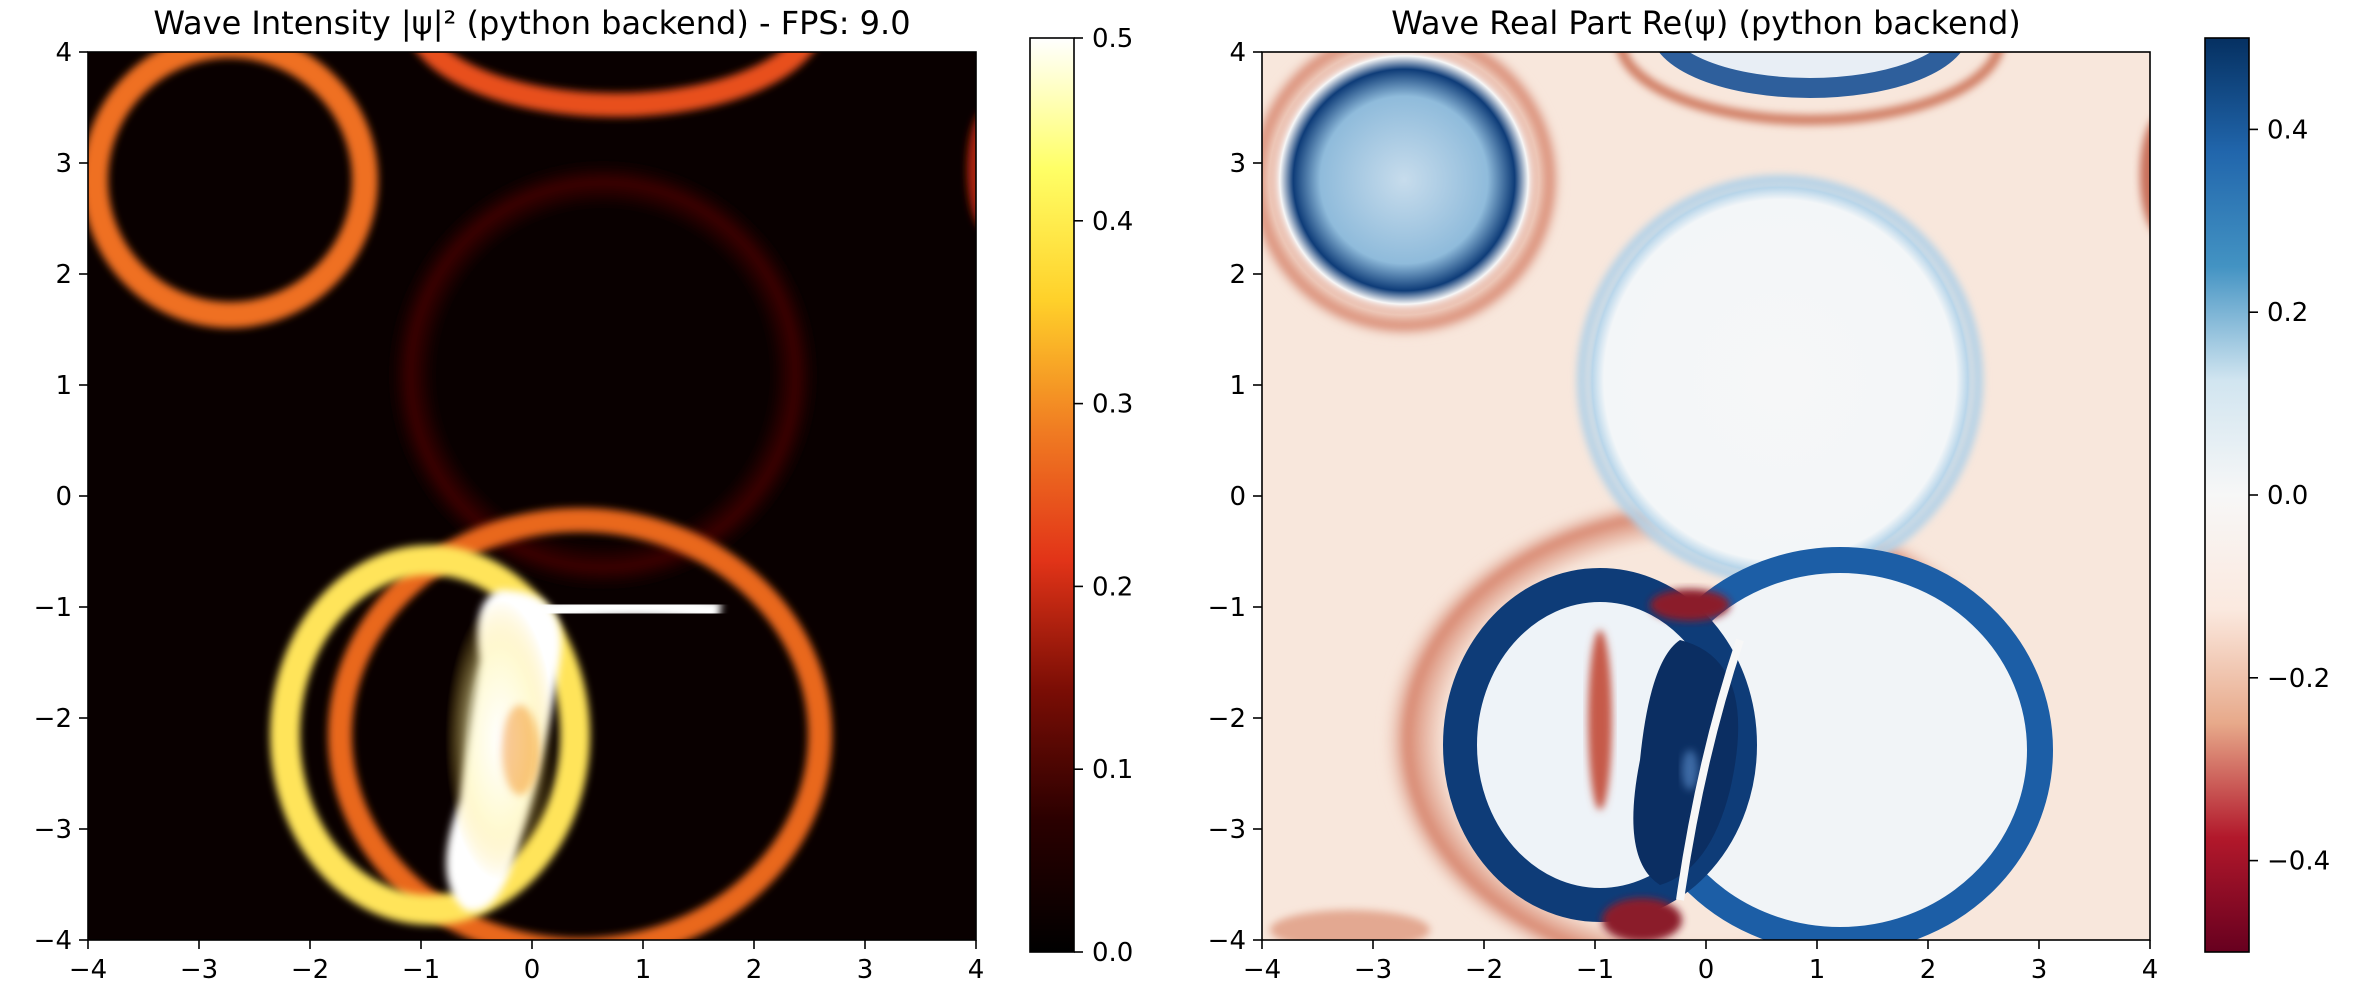 This screenshot has height=992, width=2378. I want to click on real-ring-top-left, so click(1404, 183).